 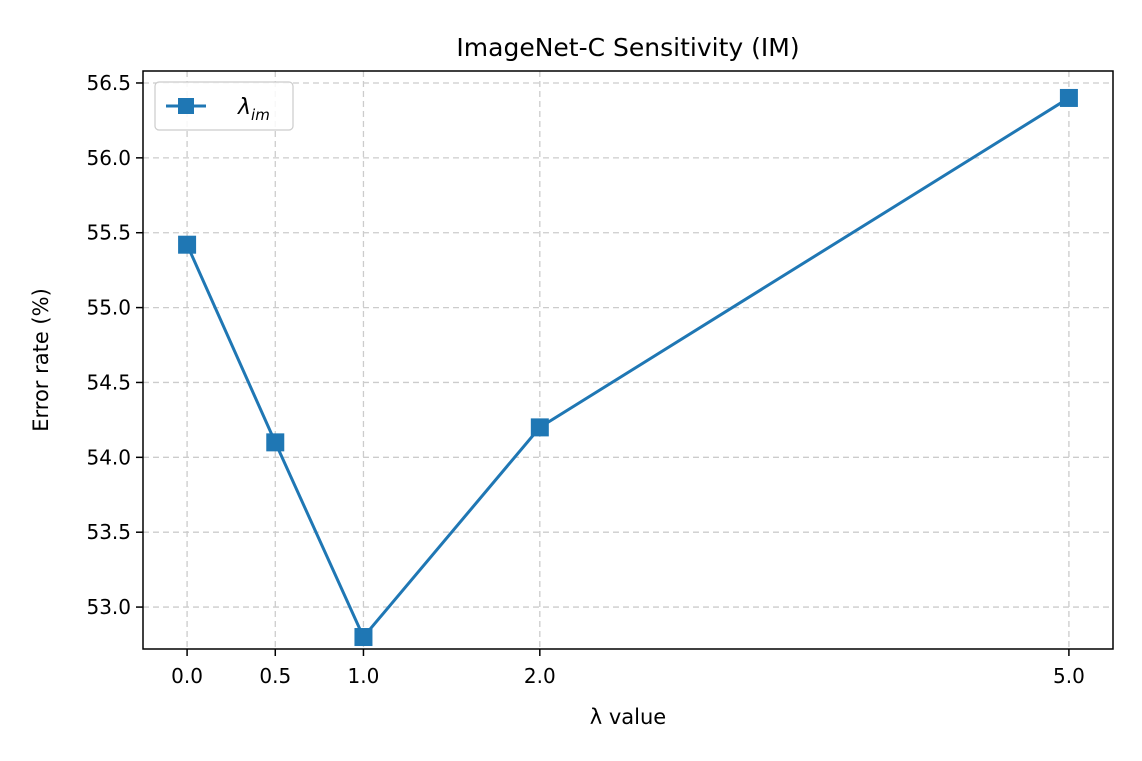 I want to click on y-tick-label: 55.5, so click(x=108, y=233).